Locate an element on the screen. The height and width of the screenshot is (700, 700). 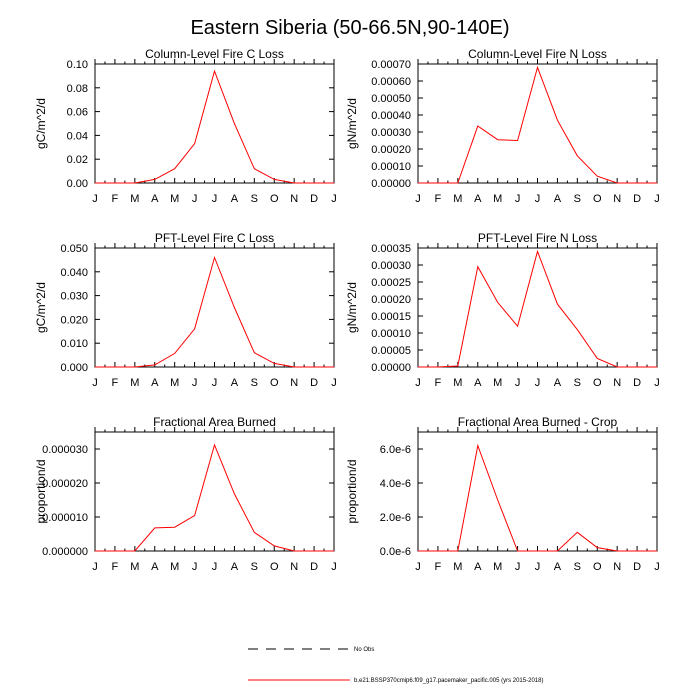
panel-pft-level-fire-c-loss-ytick-label: 0.030 is located at coordinates (74, 297).